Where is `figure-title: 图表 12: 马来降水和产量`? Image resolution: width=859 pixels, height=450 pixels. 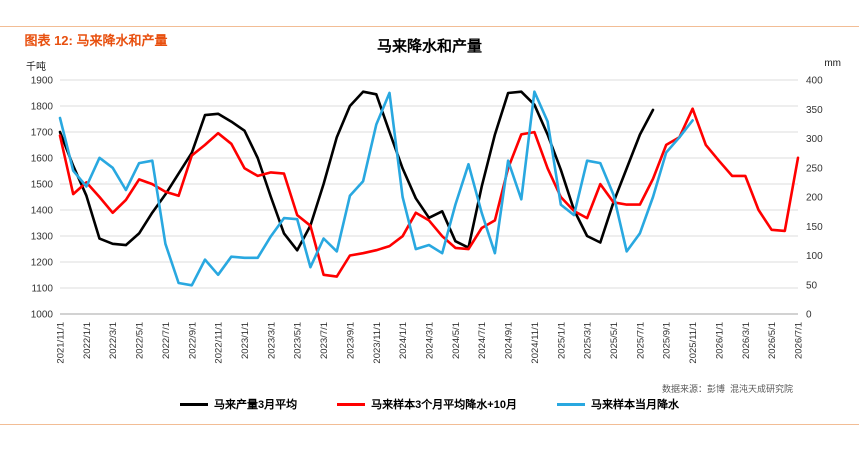
figure-title: 图表 12: 马来降水和产量 is located at coordinates (96, 40).